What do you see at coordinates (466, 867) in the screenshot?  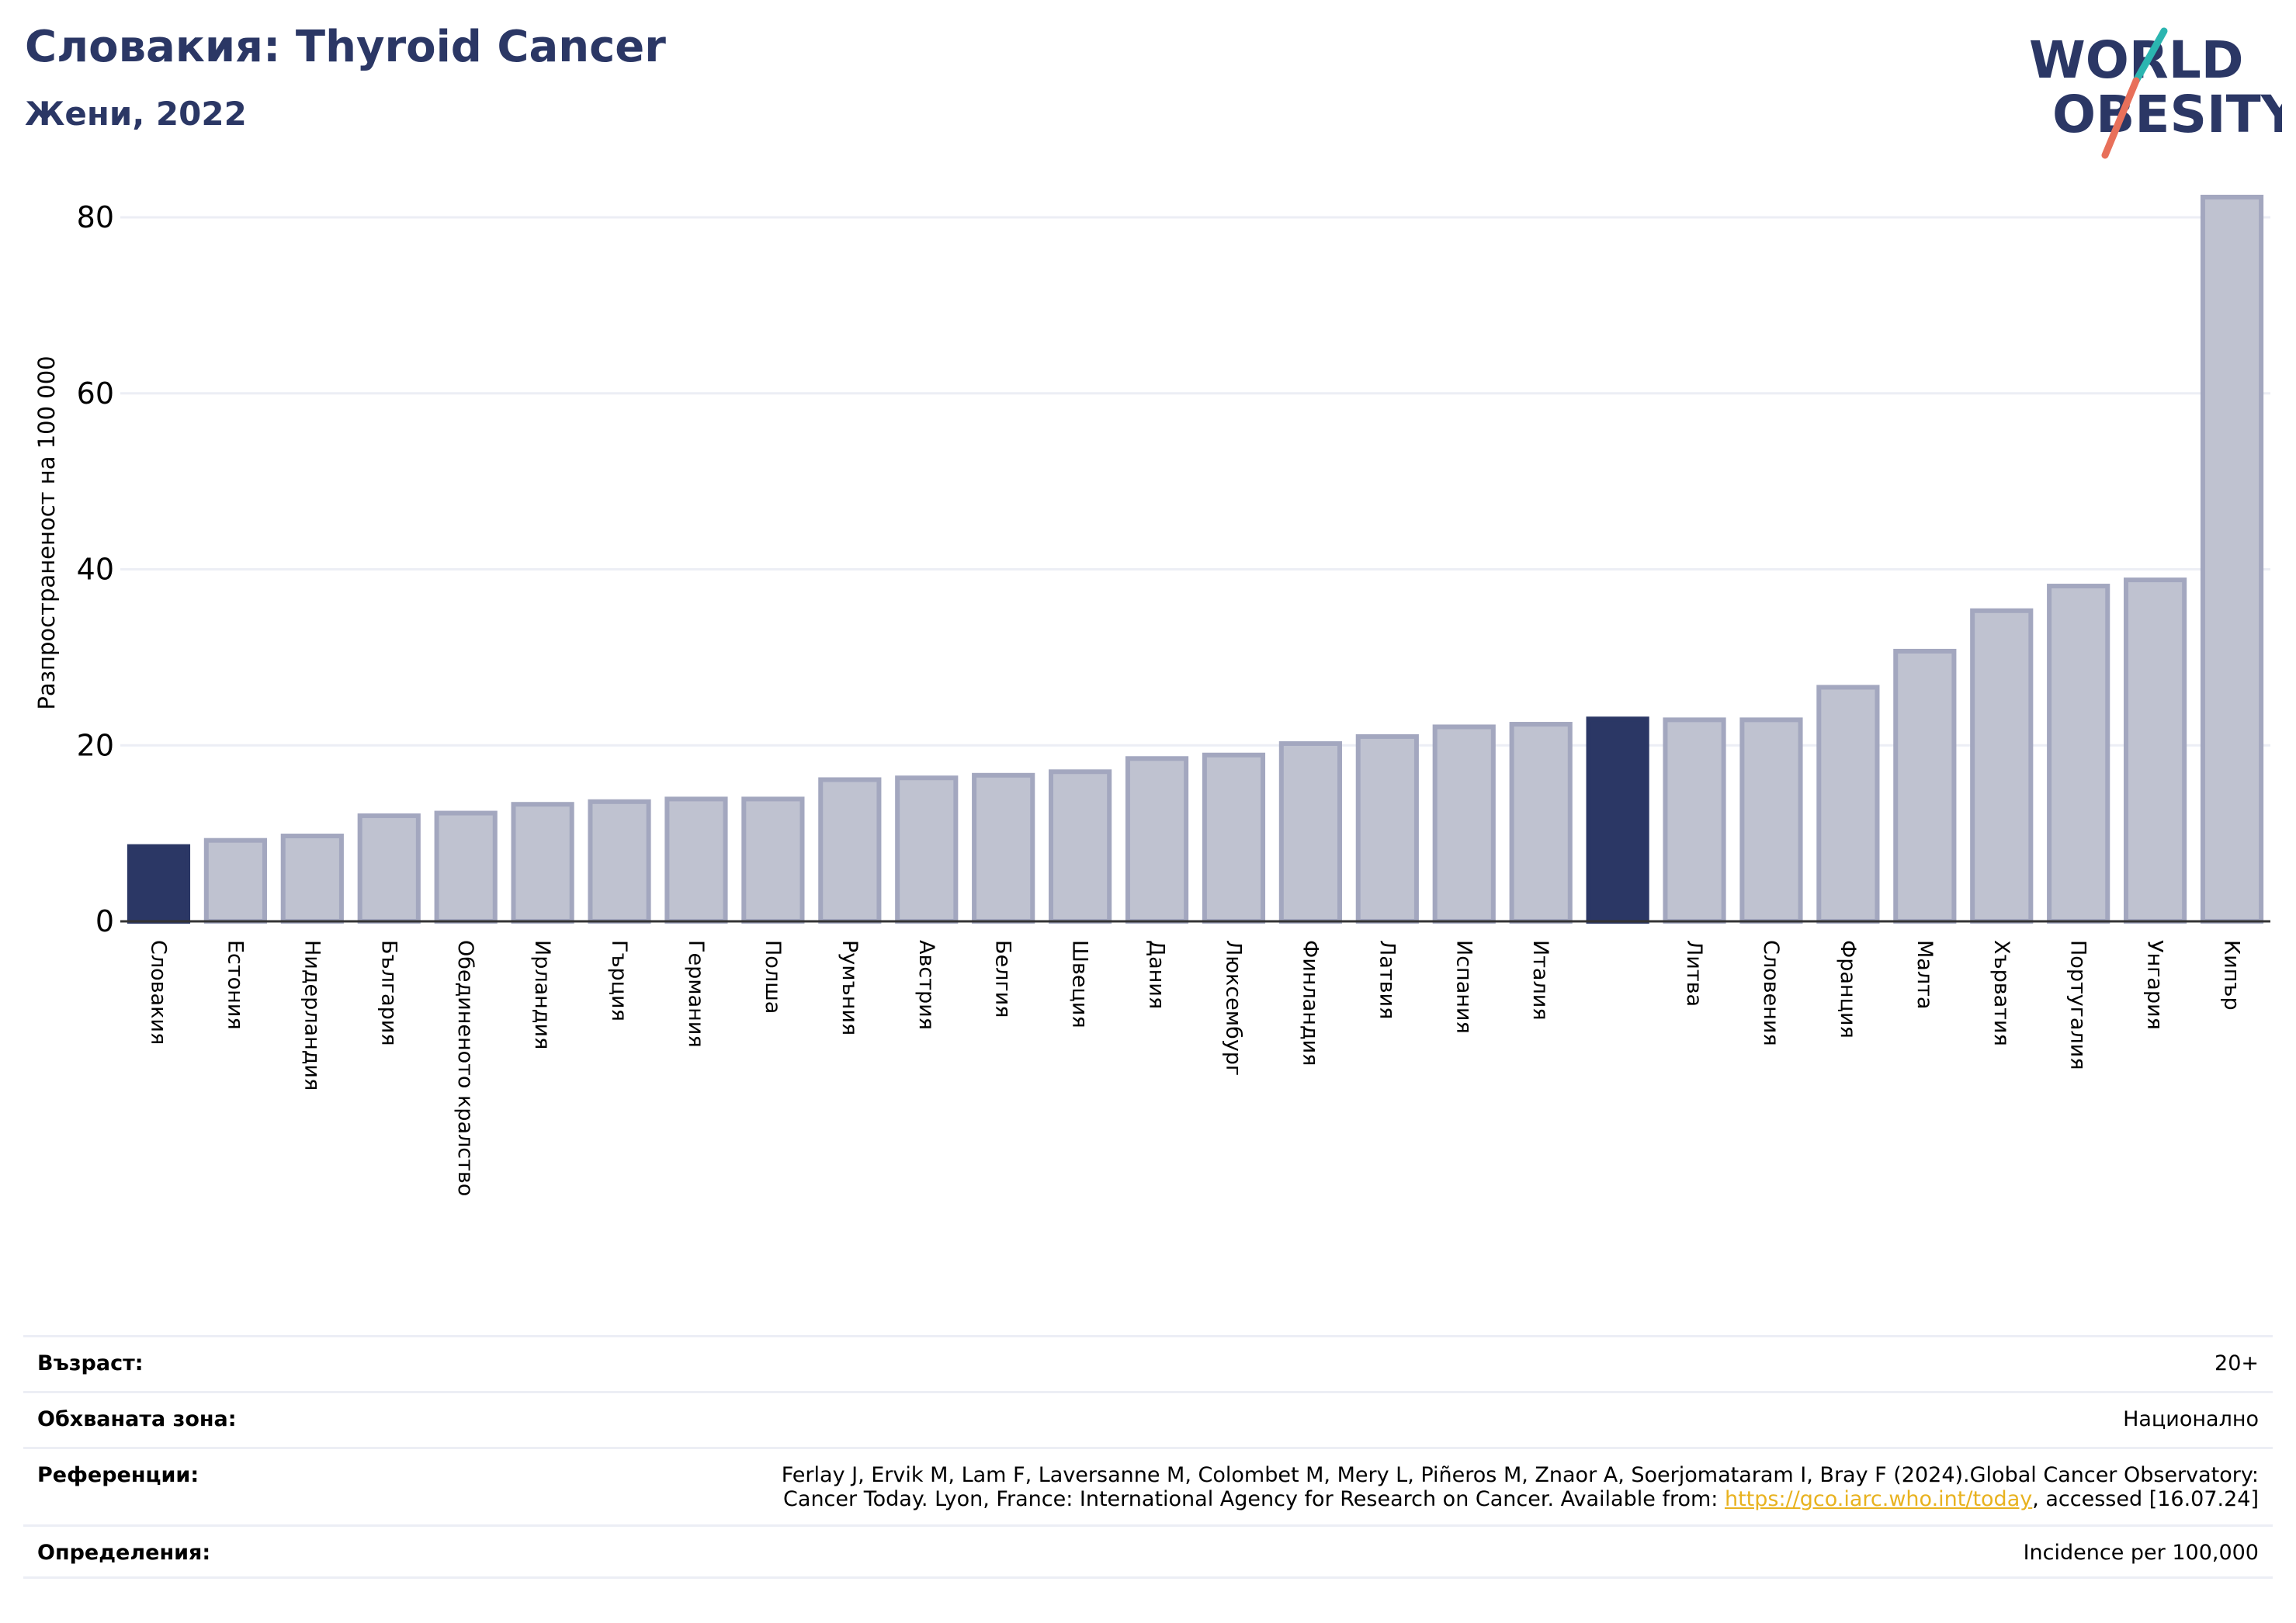 I see `bar-Обединеното кралство` at bounding box center [466, 867].